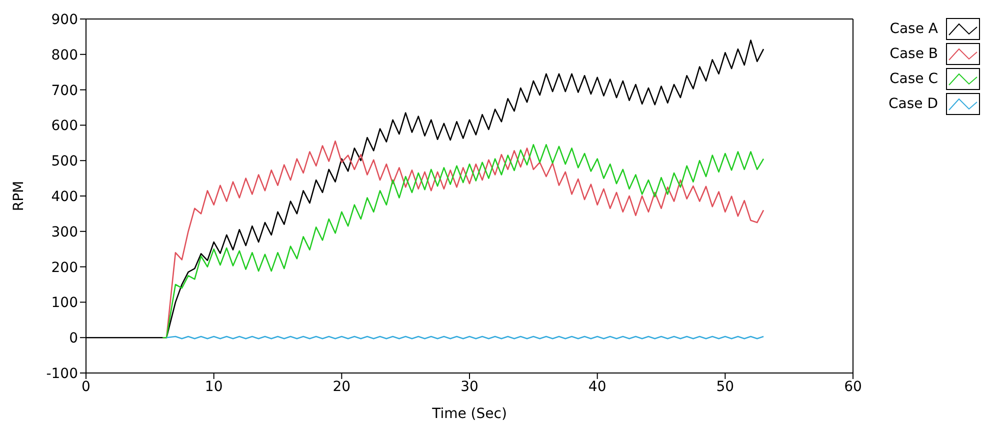  What do you see at coordinates (62, 374) in the screenshot?
I see `y-tick-label: -100` at bounding box center [62, 374].